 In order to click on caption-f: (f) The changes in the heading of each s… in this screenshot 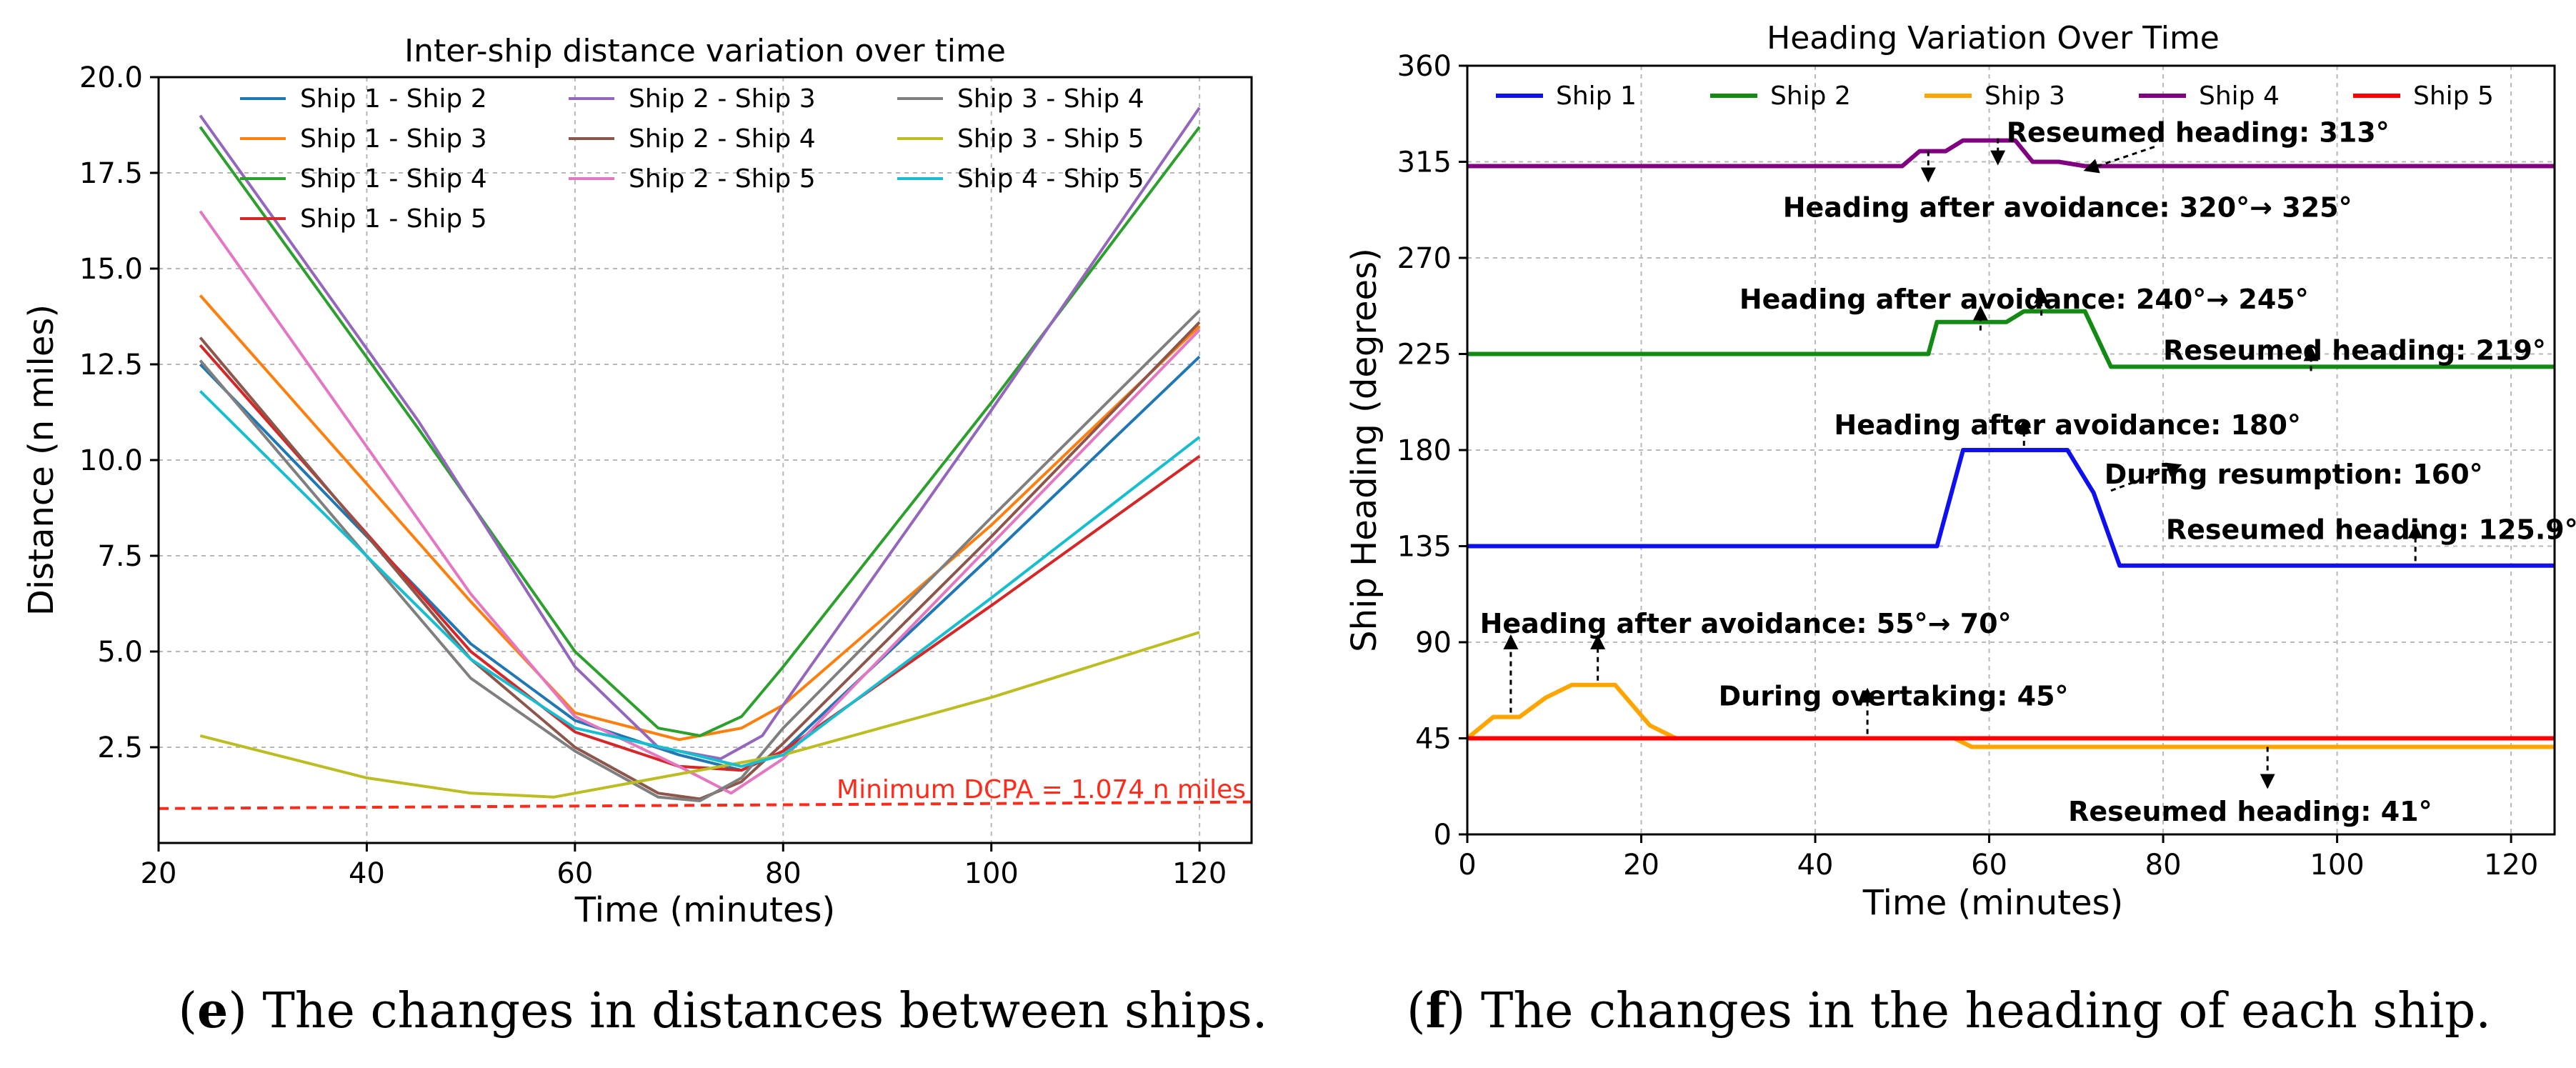, I will do `click(1949, 1010)`.